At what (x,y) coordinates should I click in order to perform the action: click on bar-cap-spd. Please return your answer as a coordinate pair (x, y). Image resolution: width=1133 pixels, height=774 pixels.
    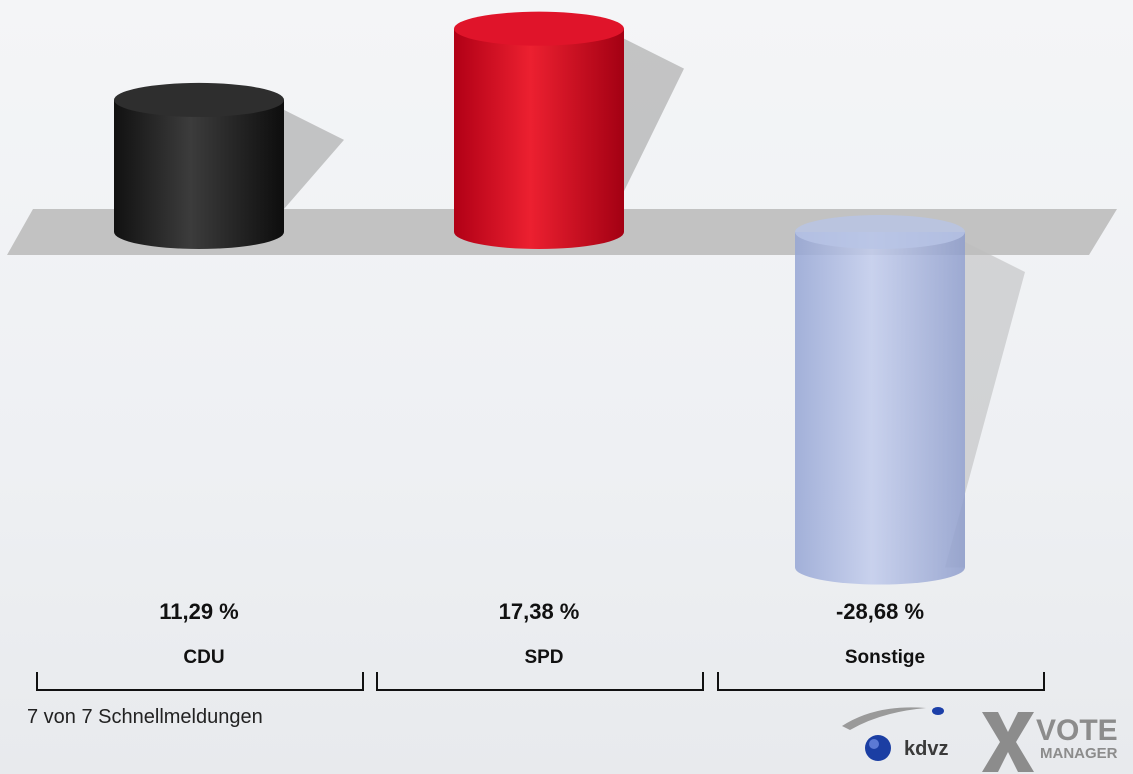
    Looking at the image, I should click on (539, 28).